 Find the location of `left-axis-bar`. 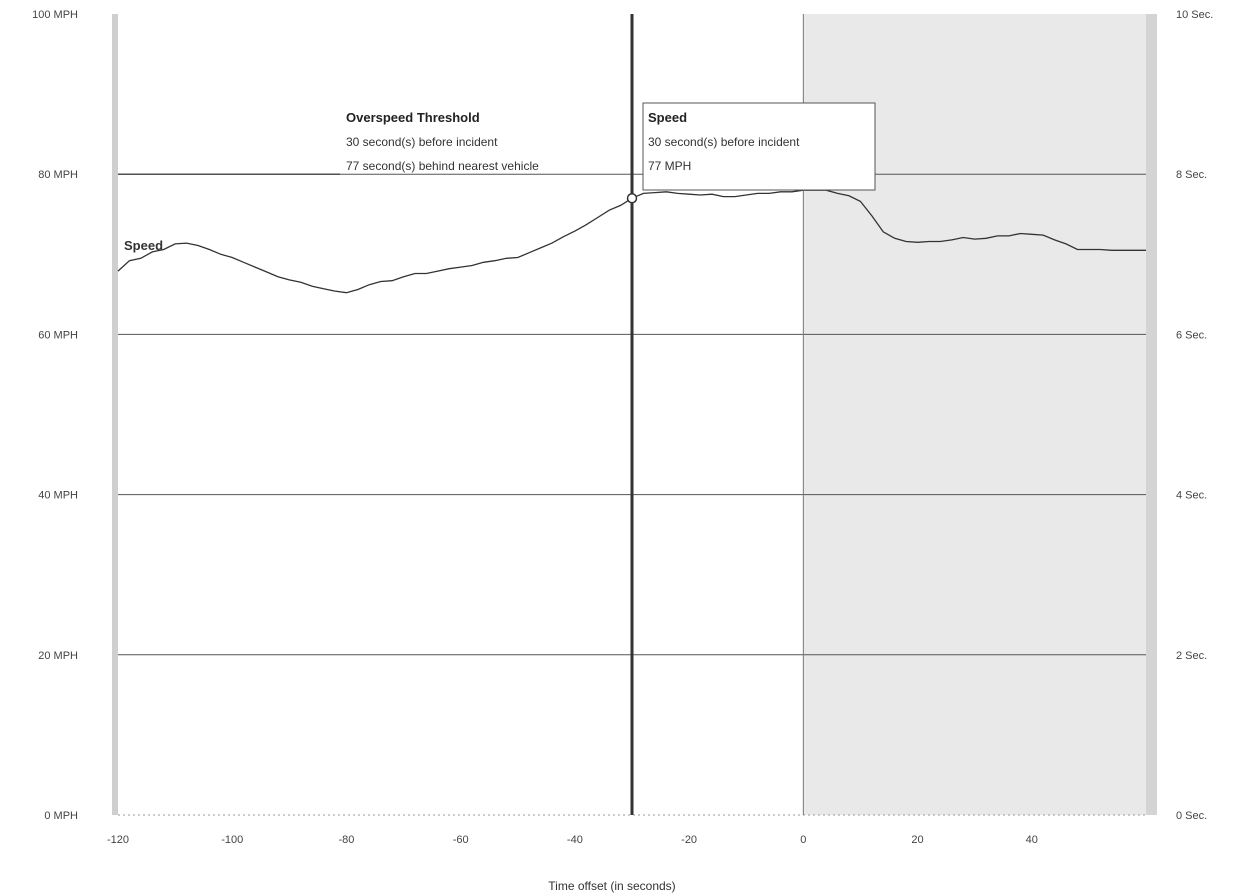

left-axis-bar is located at coordinates (115, 414).